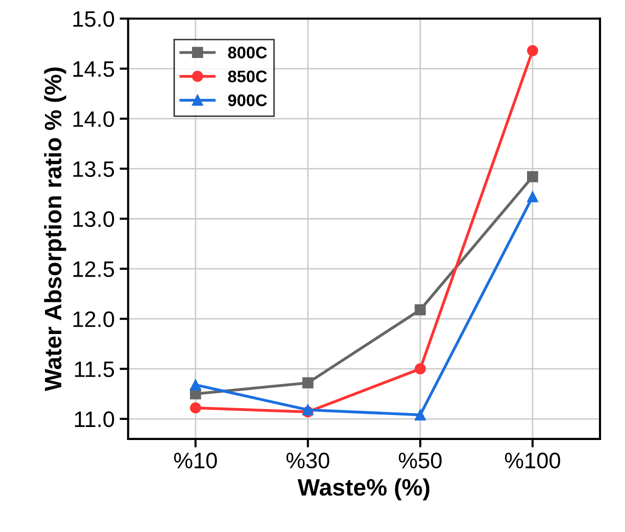 This screenshot has width=625, height=532. What do you see at coordinates (195, 460) in the screenshot?
I see `x-tick-label: %10` at bounding box center [195, 460].